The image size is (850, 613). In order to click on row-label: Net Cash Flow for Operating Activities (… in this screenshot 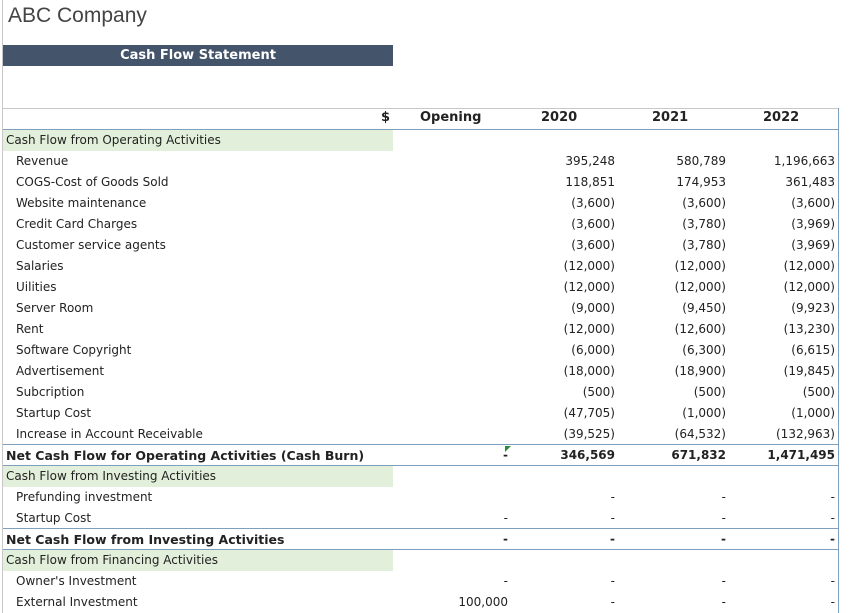, I will do `click(185, 455)`.